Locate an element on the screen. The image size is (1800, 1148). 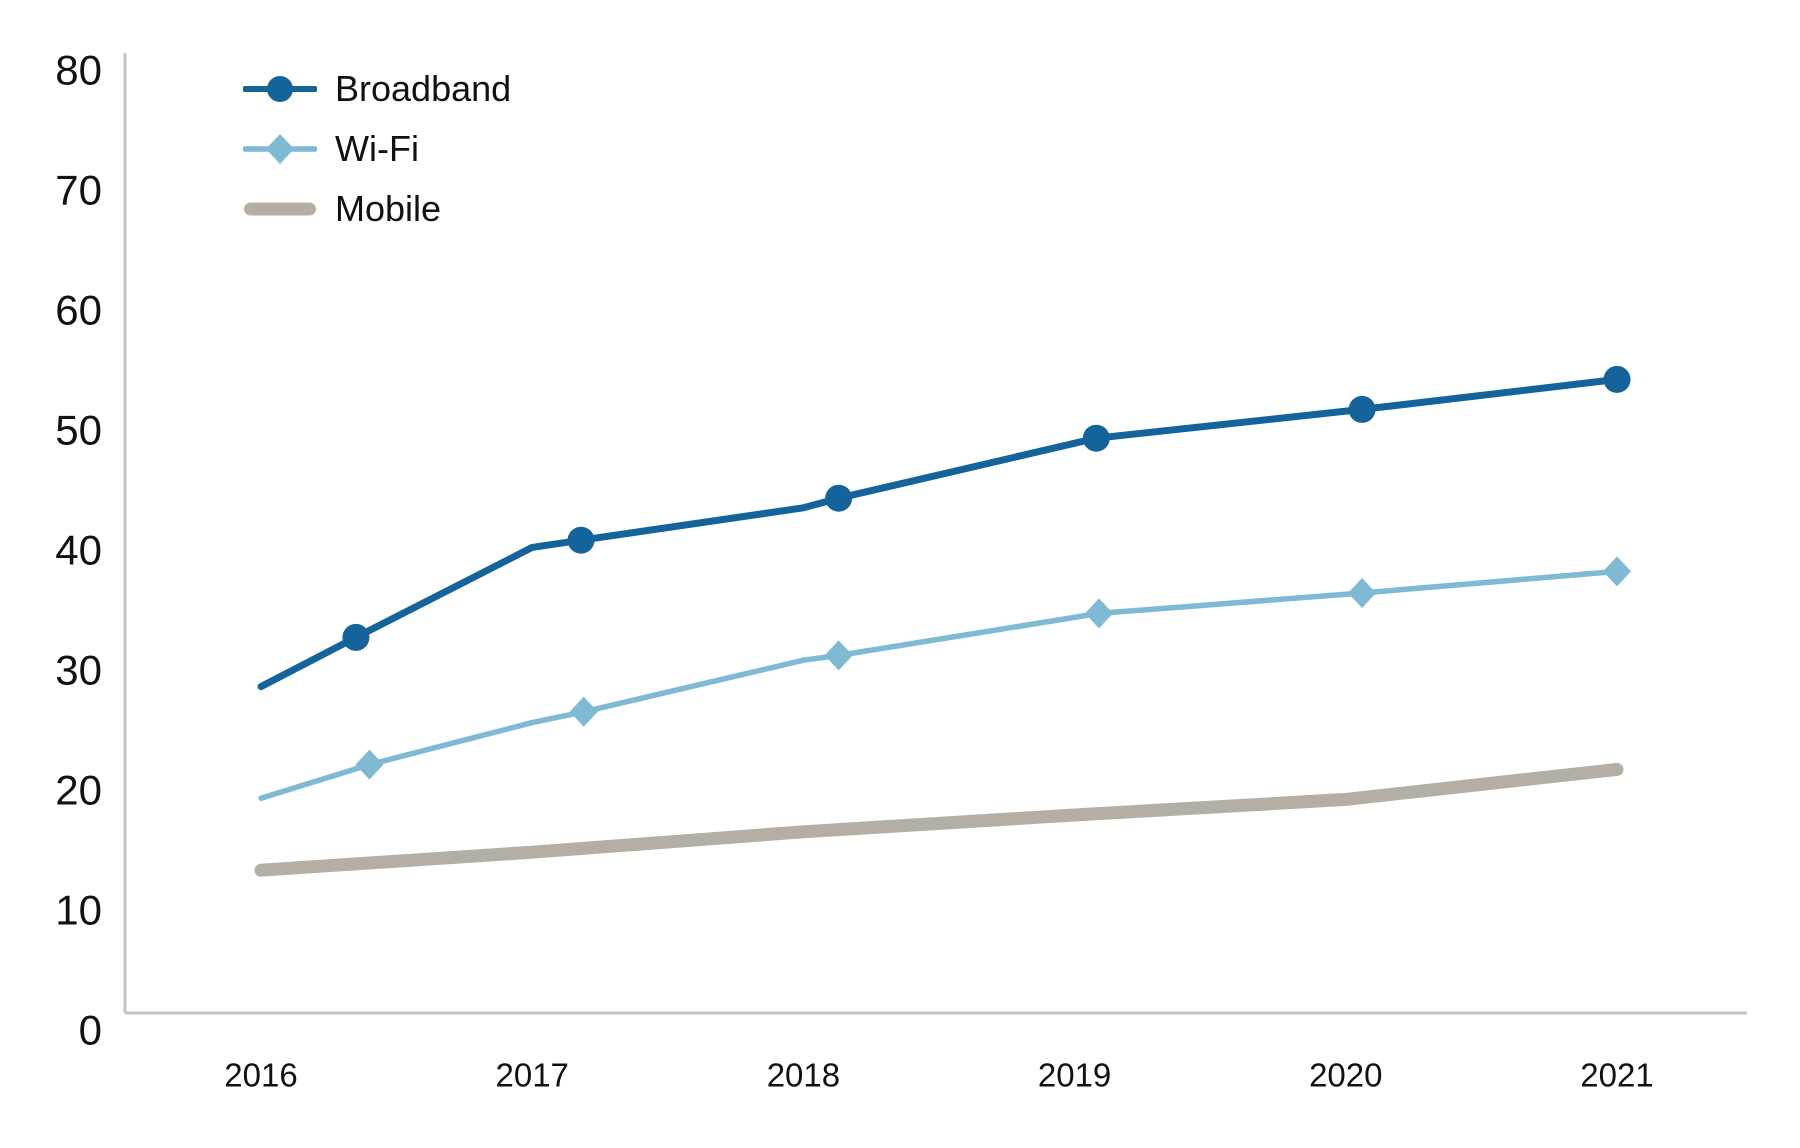
legend-label-wifi: Wi-Fi is located at coordinates (377, 148).